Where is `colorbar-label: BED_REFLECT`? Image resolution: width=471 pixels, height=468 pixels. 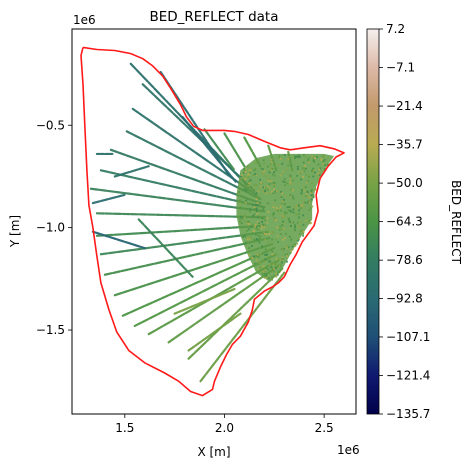
colorbar-label: BED_REFLECT is located at coordinates (456, 222).